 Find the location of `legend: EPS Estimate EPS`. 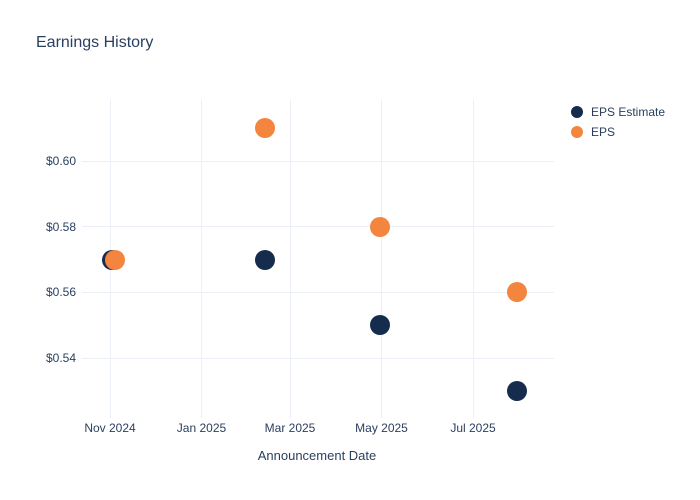

legend: EPS Estimate EPS is located at coordinates (618, 122).